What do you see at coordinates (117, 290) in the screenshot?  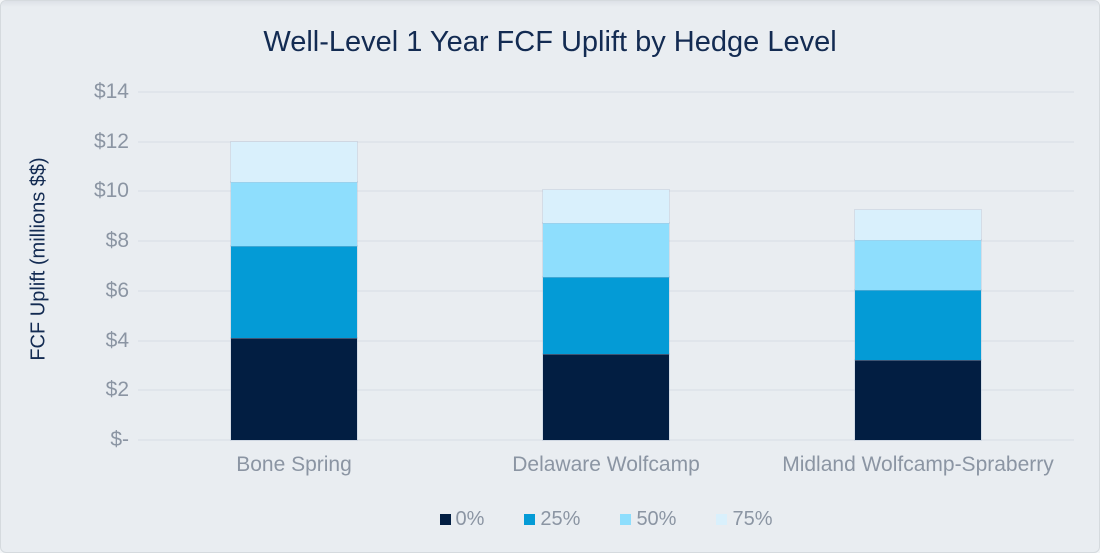 I see `y-tick-label-6: $6` at bounding box center [117, 290].